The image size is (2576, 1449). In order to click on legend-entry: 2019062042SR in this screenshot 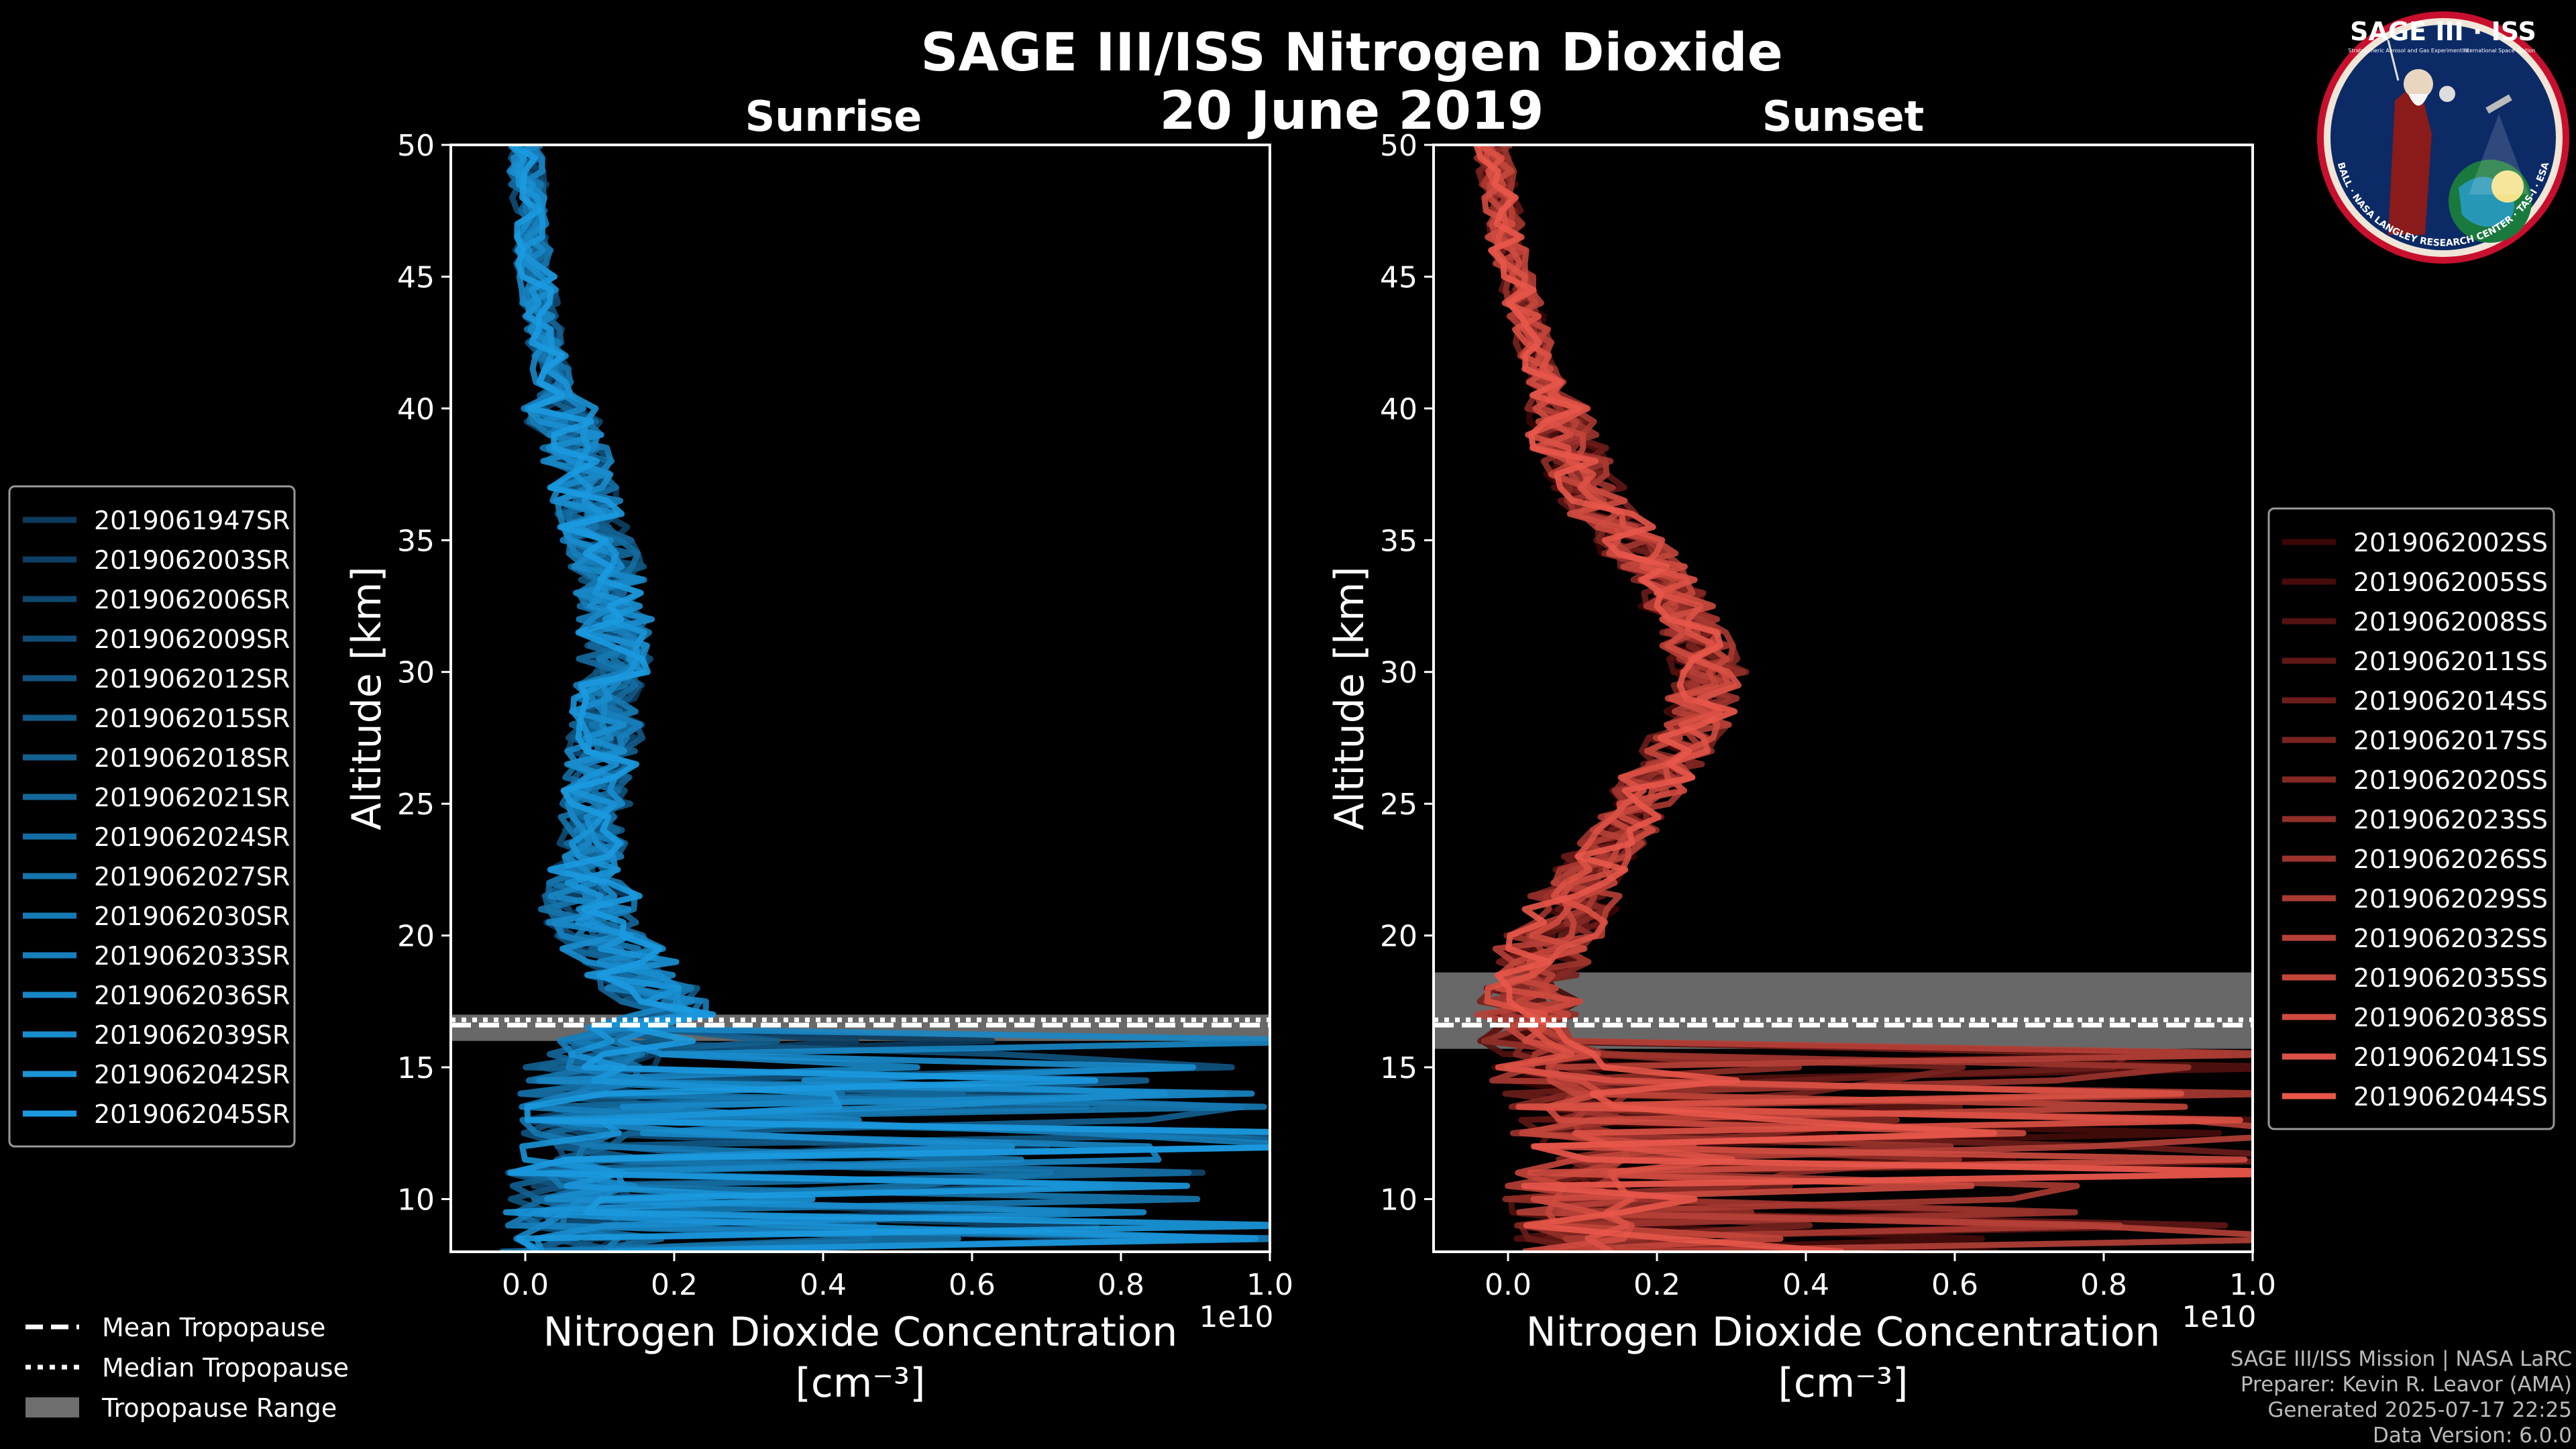, I will do `click(192, 1074)`.